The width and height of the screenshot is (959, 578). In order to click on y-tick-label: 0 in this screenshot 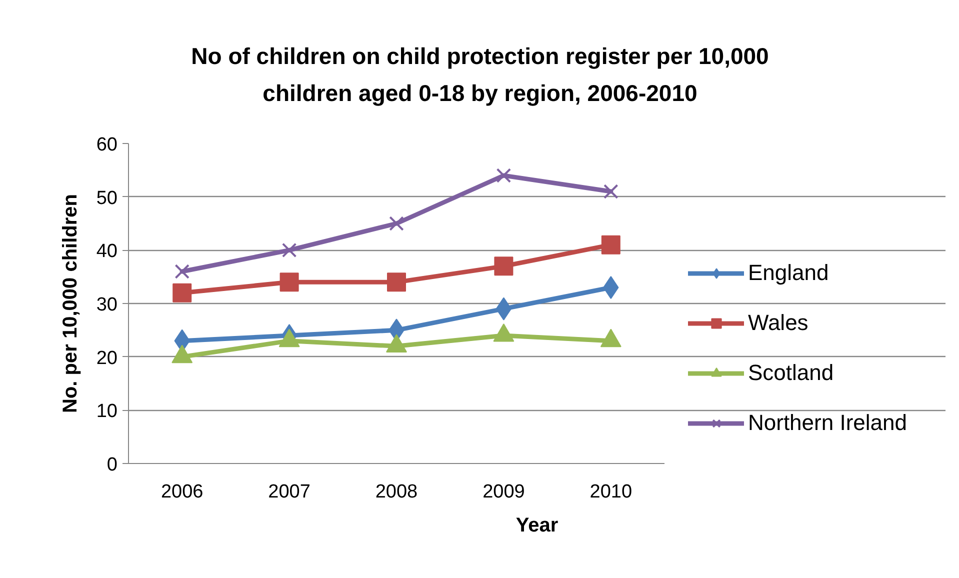, I will do `click(112, 465)`.